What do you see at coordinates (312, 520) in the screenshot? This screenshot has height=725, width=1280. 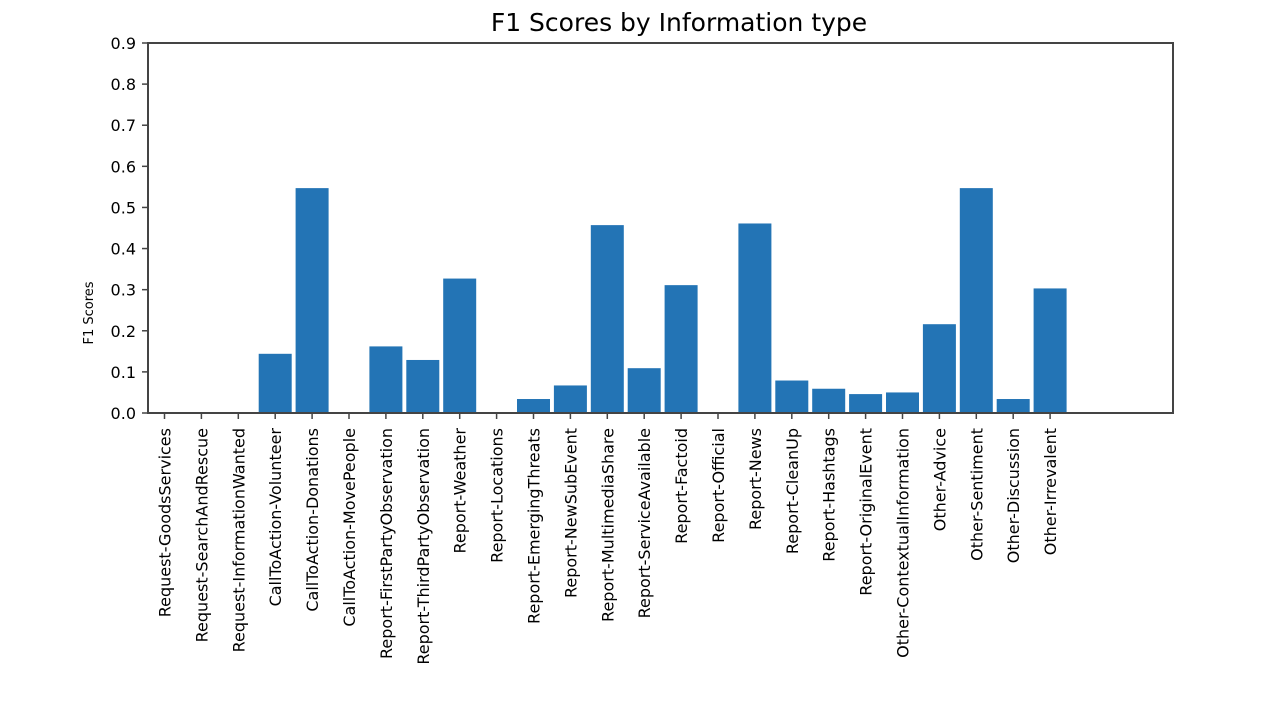 I see `x-tick-label: CallToAction-Donations` at bounding box center [312, 520].